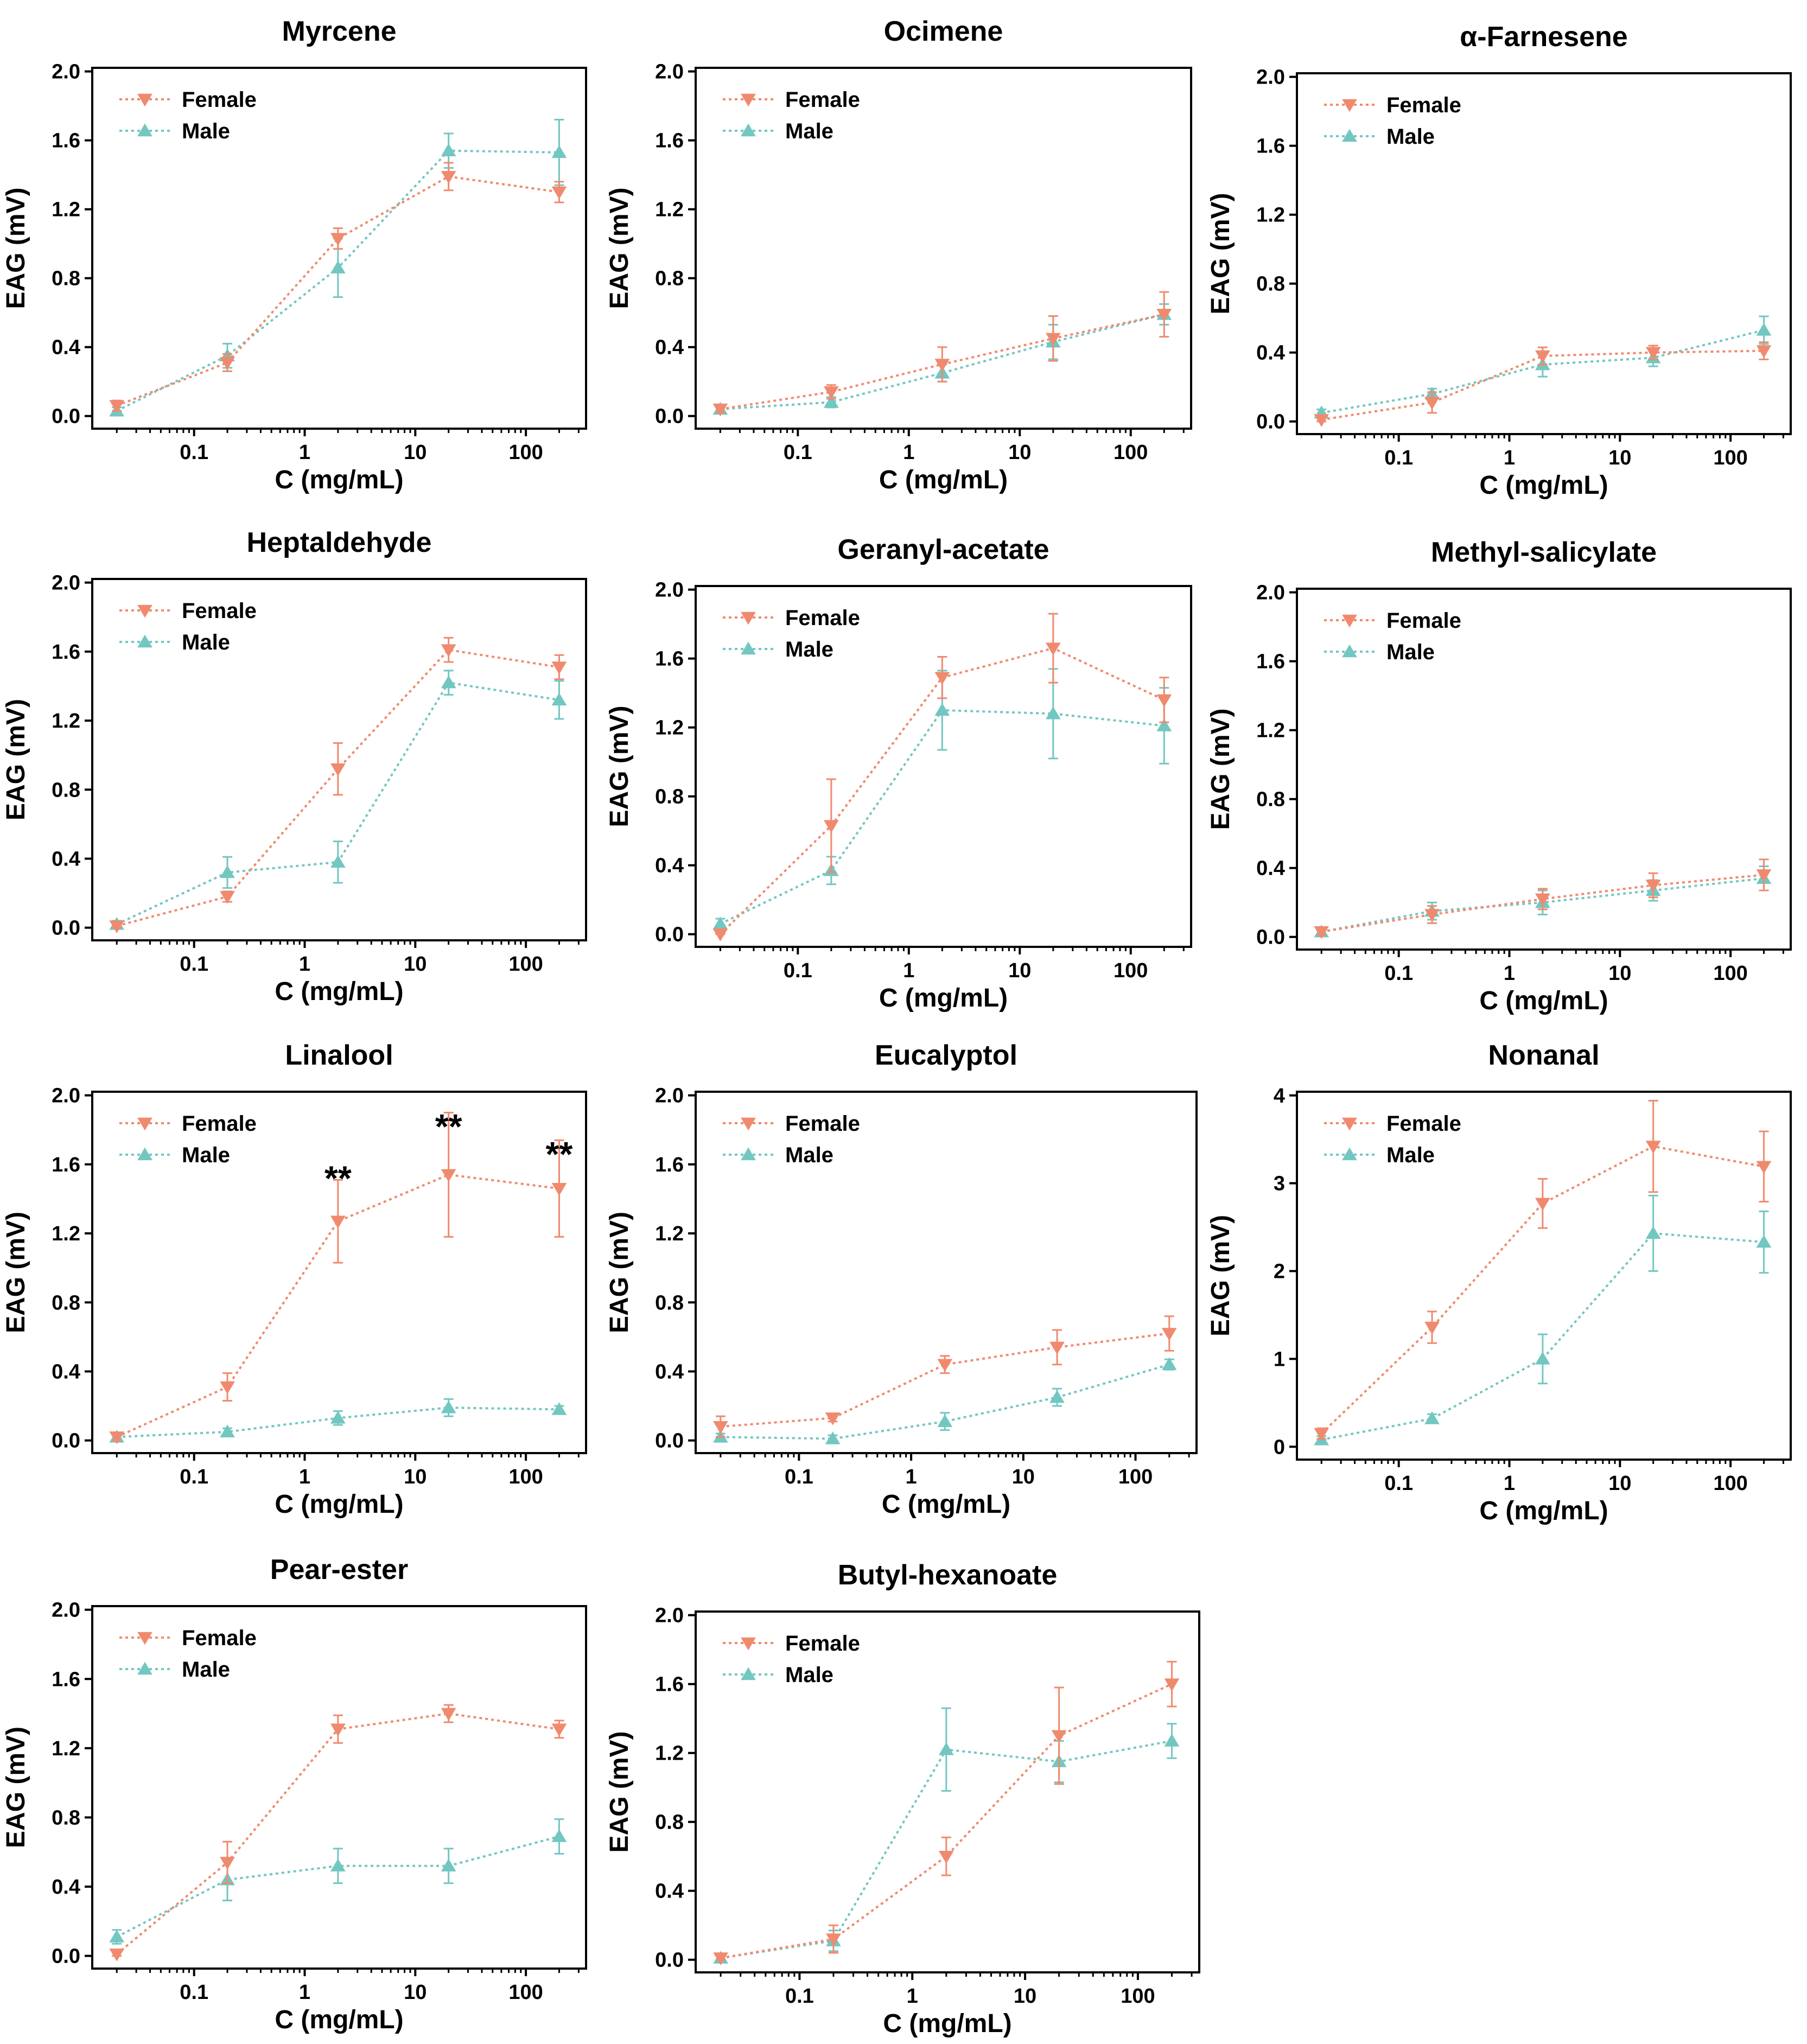  Describe the element at coordinates (339, 1055) in the screenshot. I see `chart-title: Linalool` at that location.